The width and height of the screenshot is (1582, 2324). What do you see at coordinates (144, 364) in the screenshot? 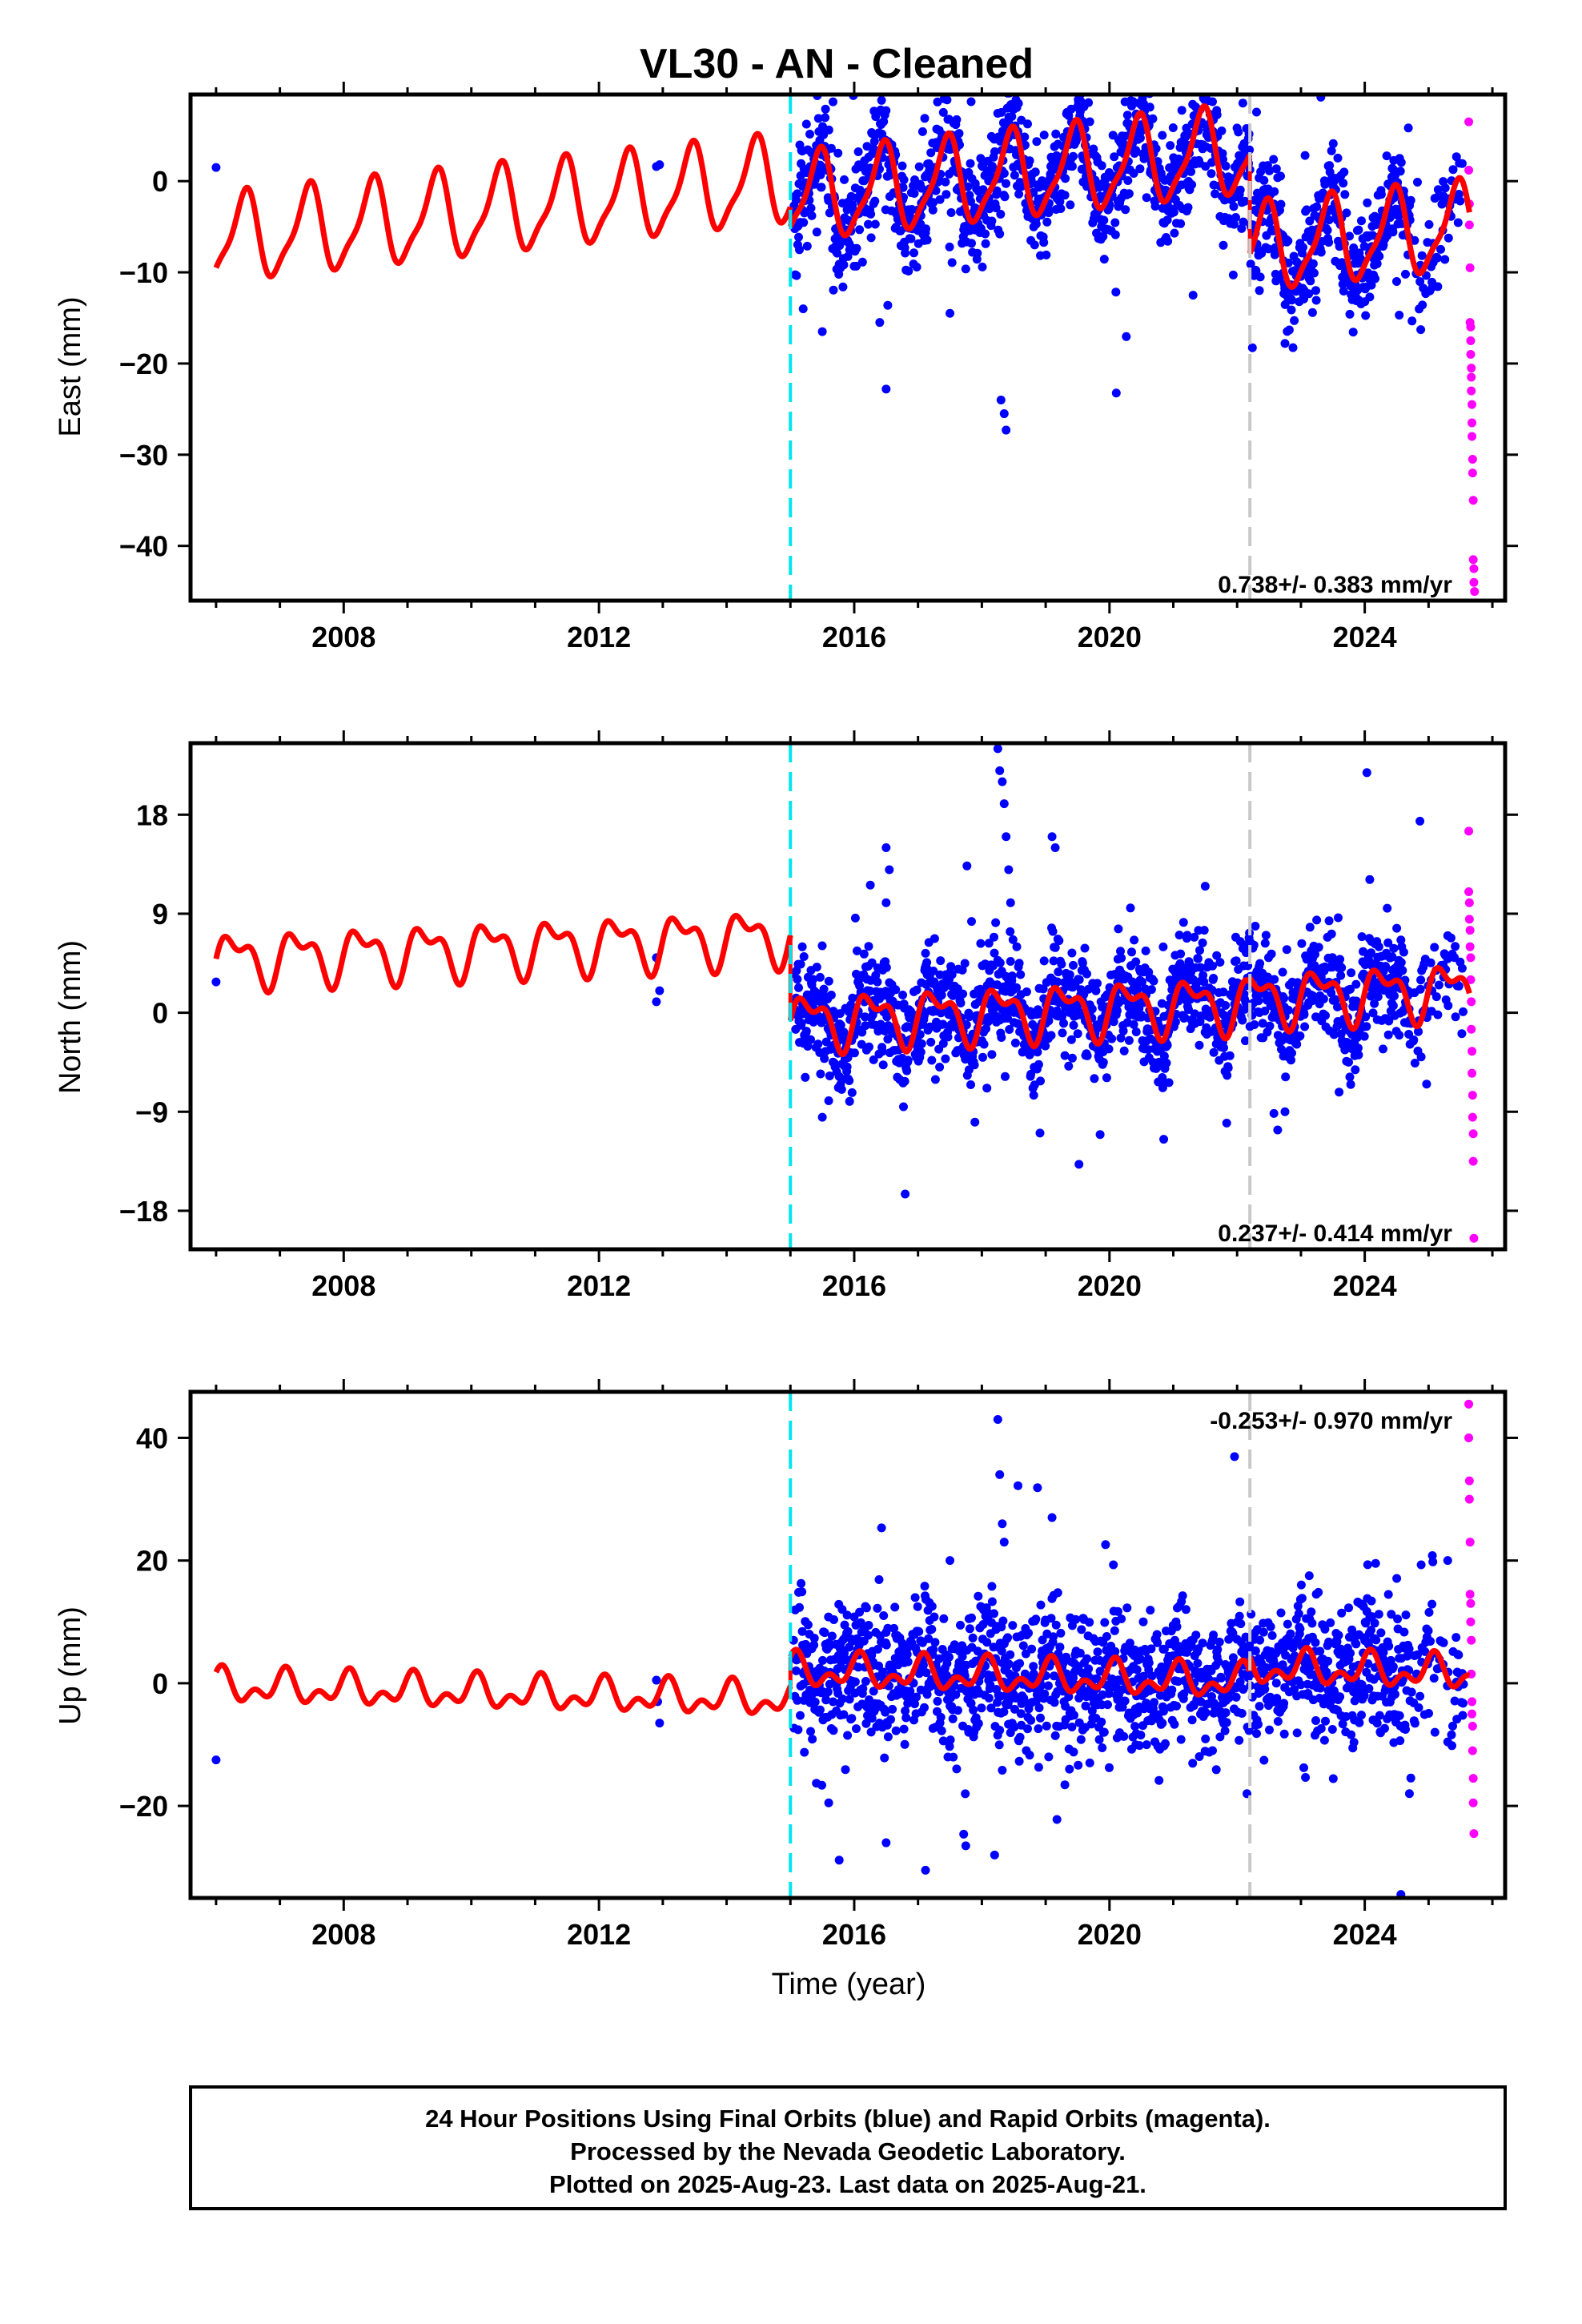
I see `east-y-tick-label: −20` at bounding box center [144, 364].